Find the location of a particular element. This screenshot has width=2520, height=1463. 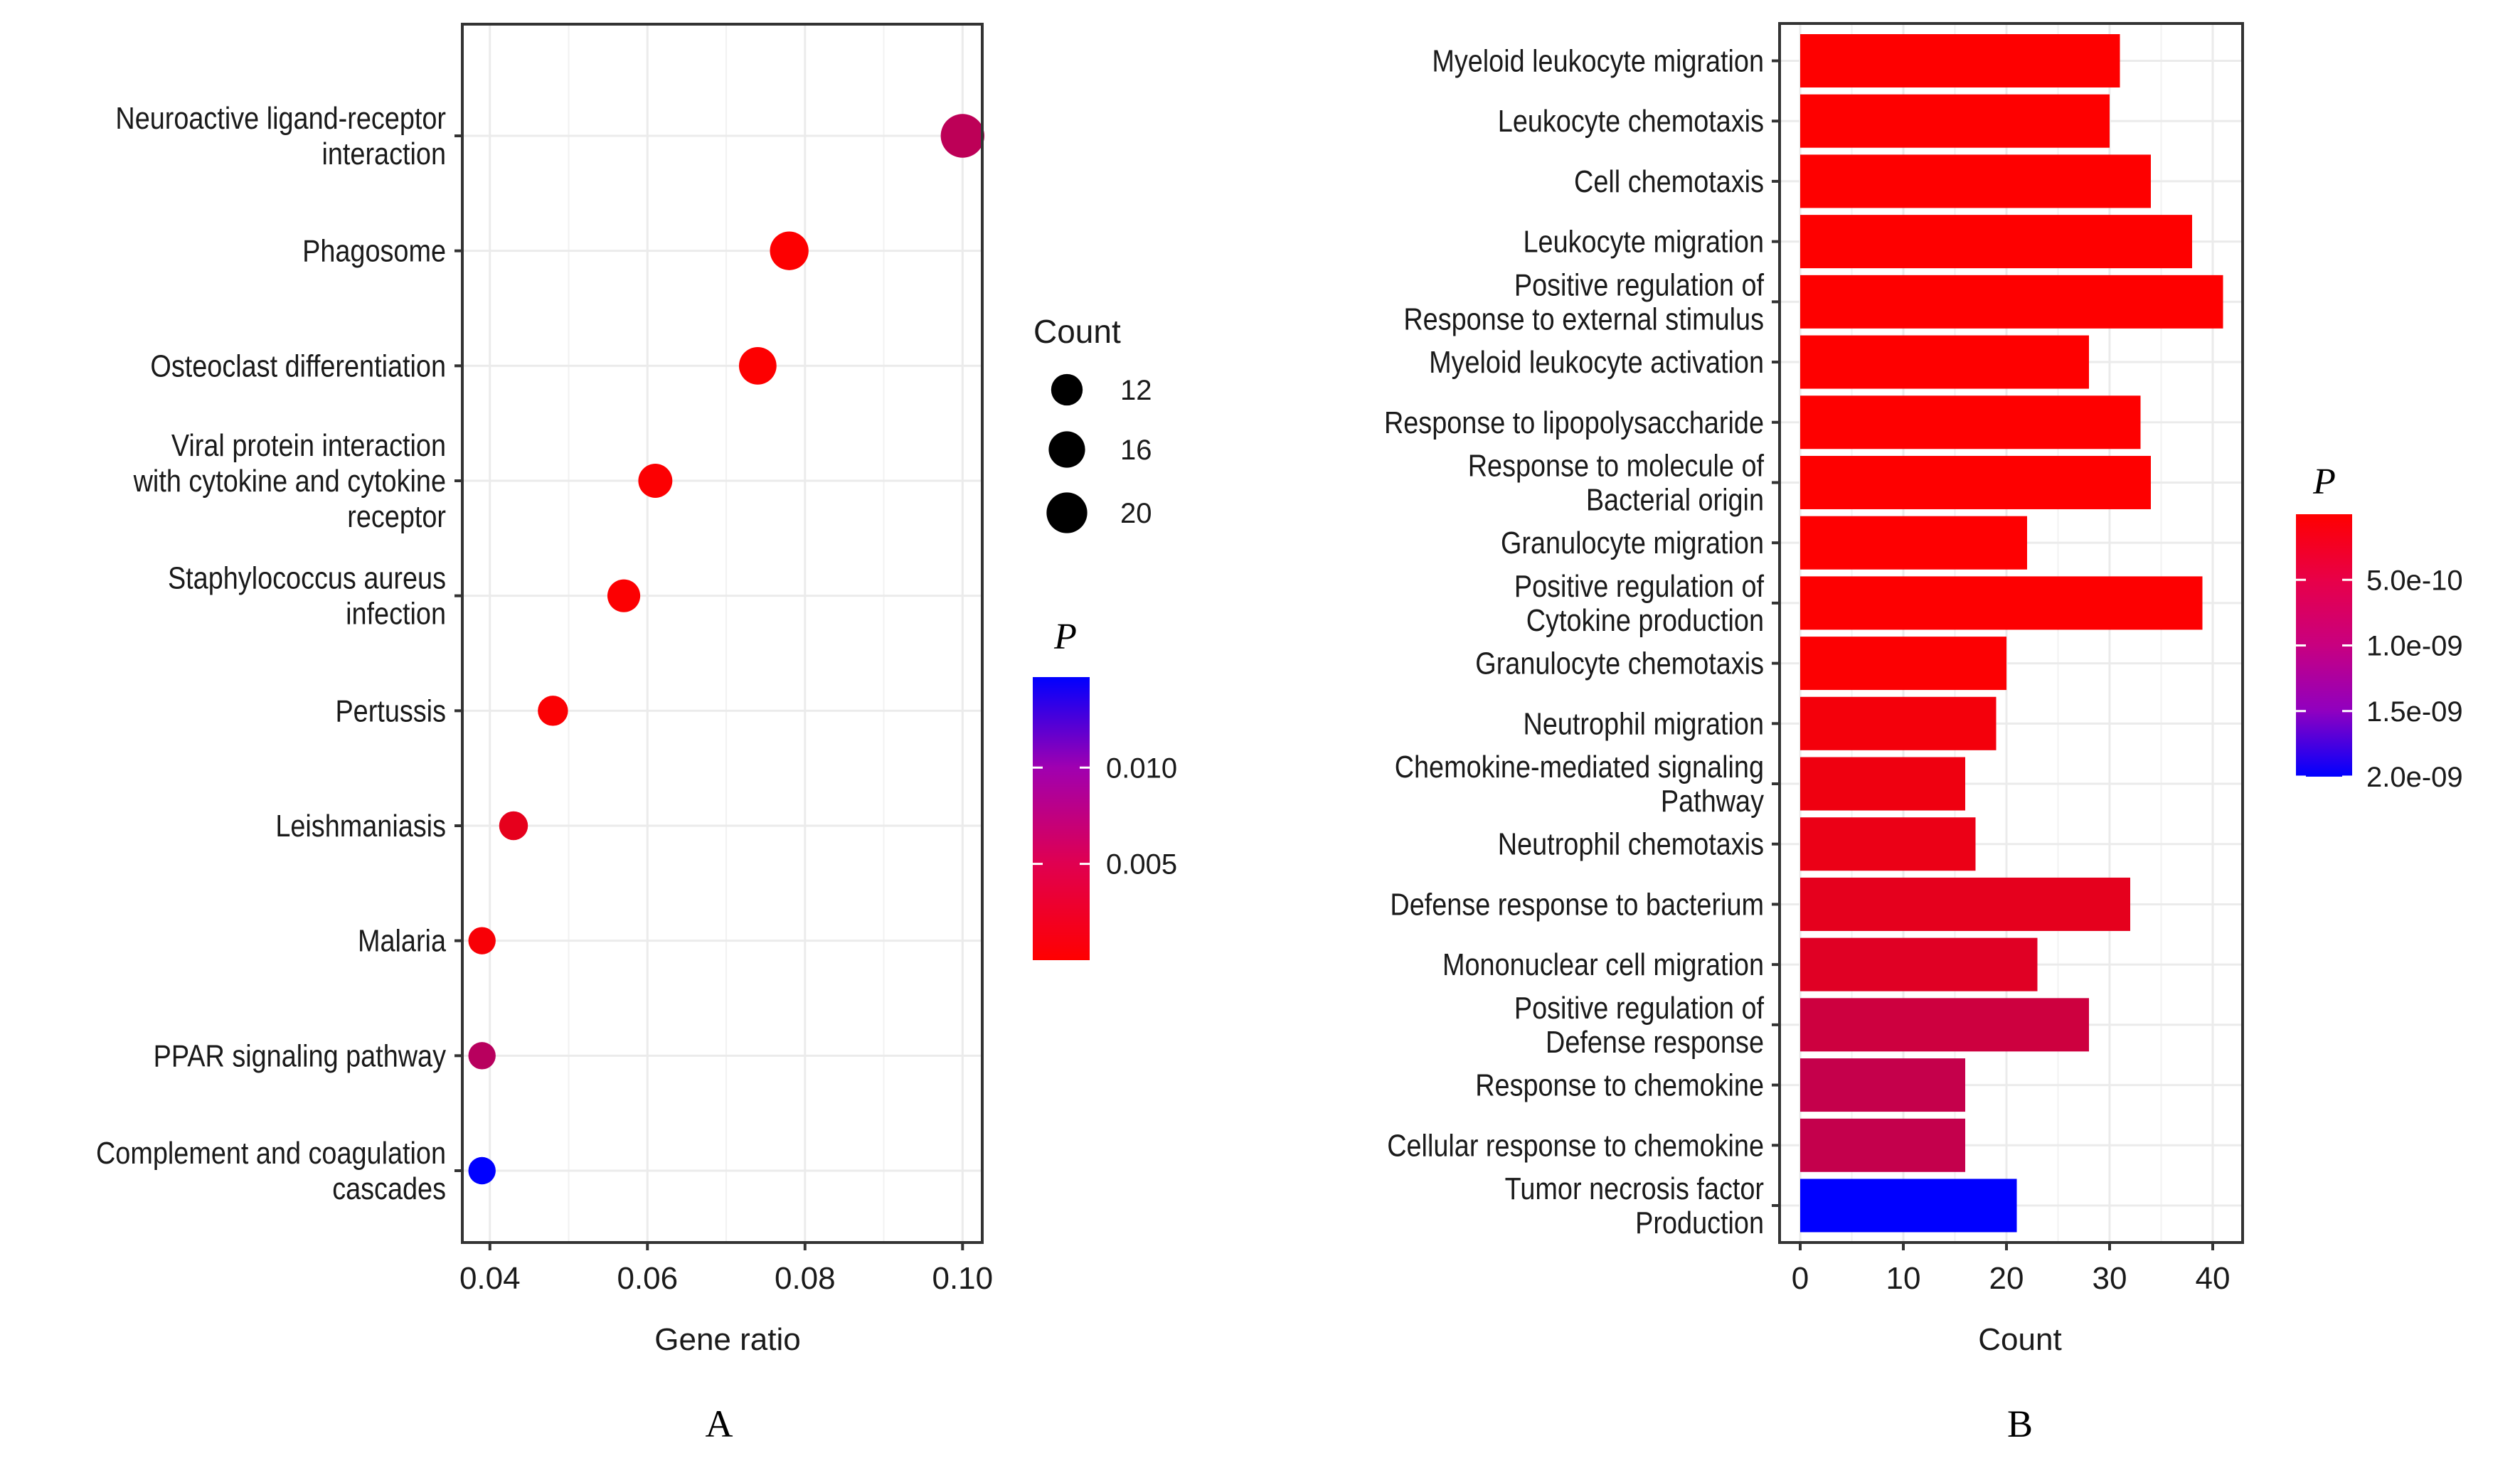

y-tick-label-line: Myeloid leukocyte migration is located at coordinates (1598, 60).